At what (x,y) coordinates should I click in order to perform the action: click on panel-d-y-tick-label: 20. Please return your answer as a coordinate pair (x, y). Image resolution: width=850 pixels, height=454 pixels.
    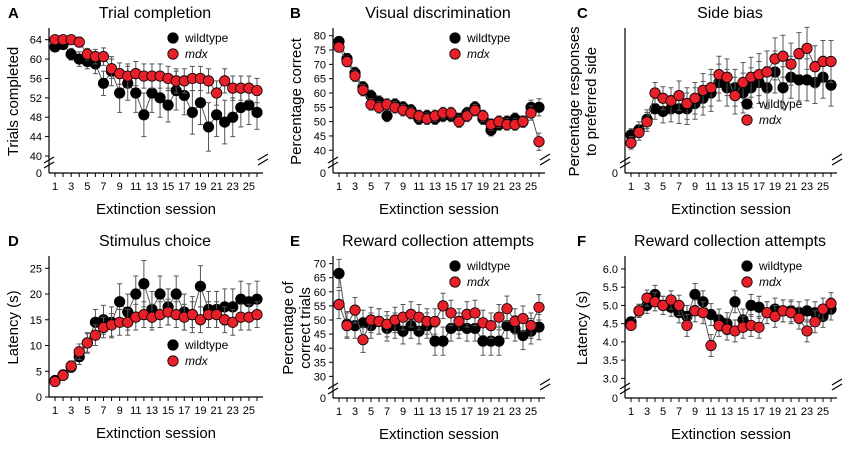
    Looking at the image, I should click on (36, 295).